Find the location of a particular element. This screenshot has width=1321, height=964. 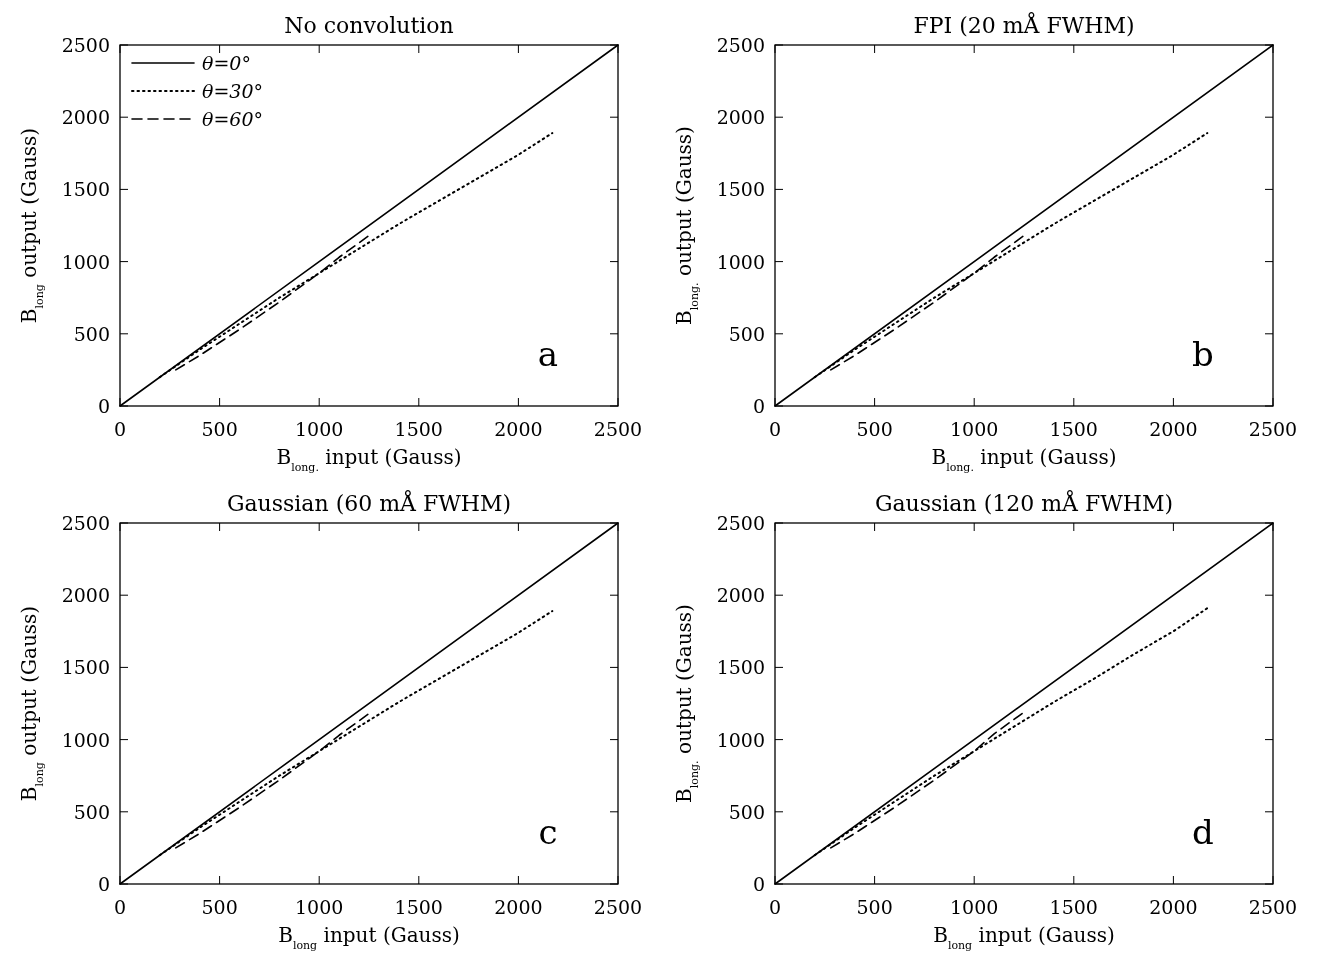

annotation: a is located at coordinates (548, 354).